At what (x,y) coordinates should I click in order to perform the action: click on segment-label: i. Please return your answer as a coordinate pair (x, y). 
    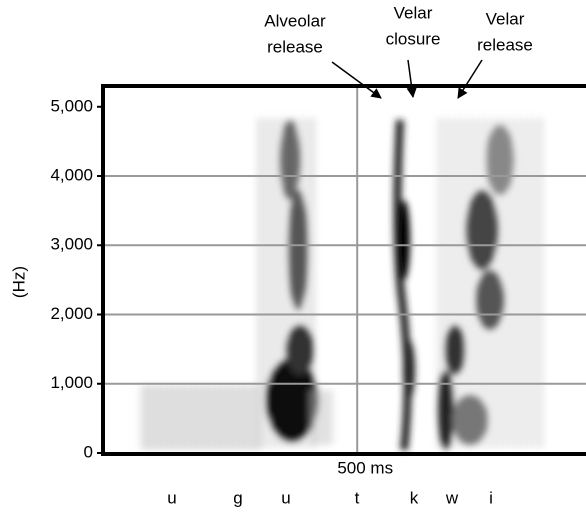
    Looking at the image, I should click on (491, 497).